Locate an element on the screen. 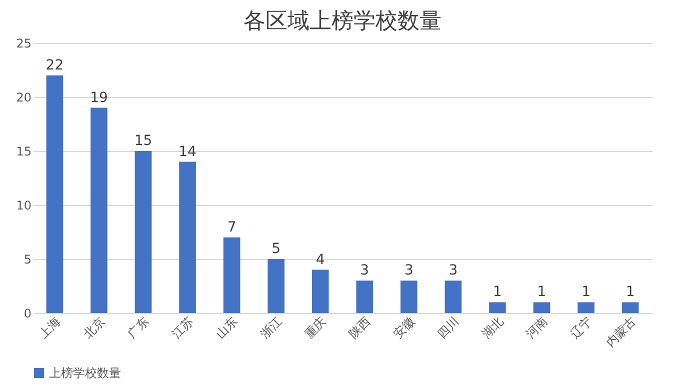 The width and height of the screenshot is (677, 389). y-tick-label: 15 is located at coordinates (24, 151).